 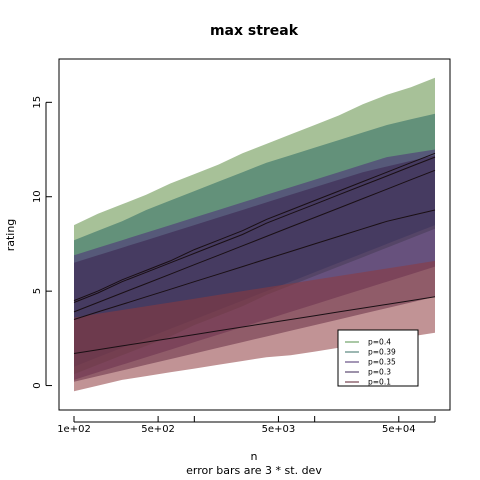 I want to click on chart-caption: error bars are 3 * st. dev, so click(x=254, y=470).